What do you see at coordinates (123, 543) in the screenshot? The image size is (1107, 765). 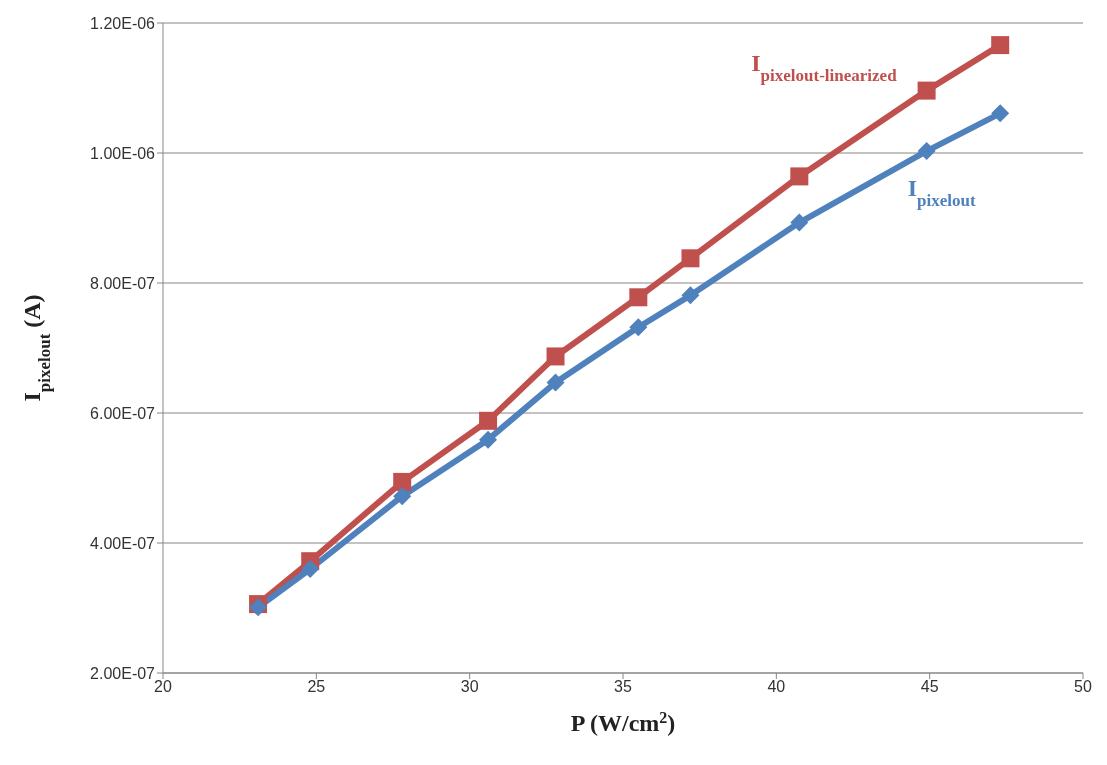 I see `y-tick-label: 4.00E-07` at bounding box center [123, 543].